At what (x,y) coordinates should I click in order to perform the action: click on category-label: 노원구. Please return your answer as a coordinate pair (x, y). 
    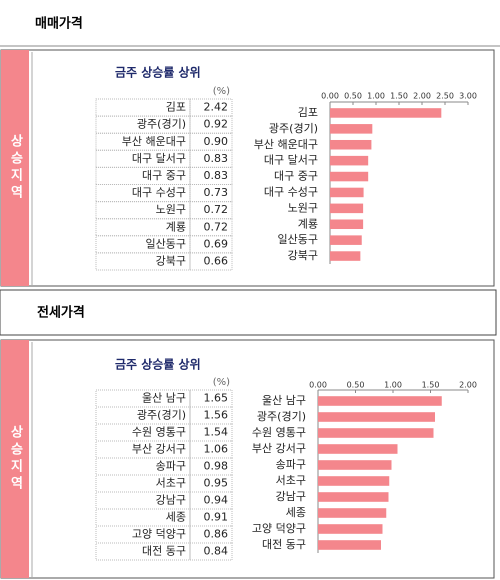
    Looking at the image, I should click on (303, 207).